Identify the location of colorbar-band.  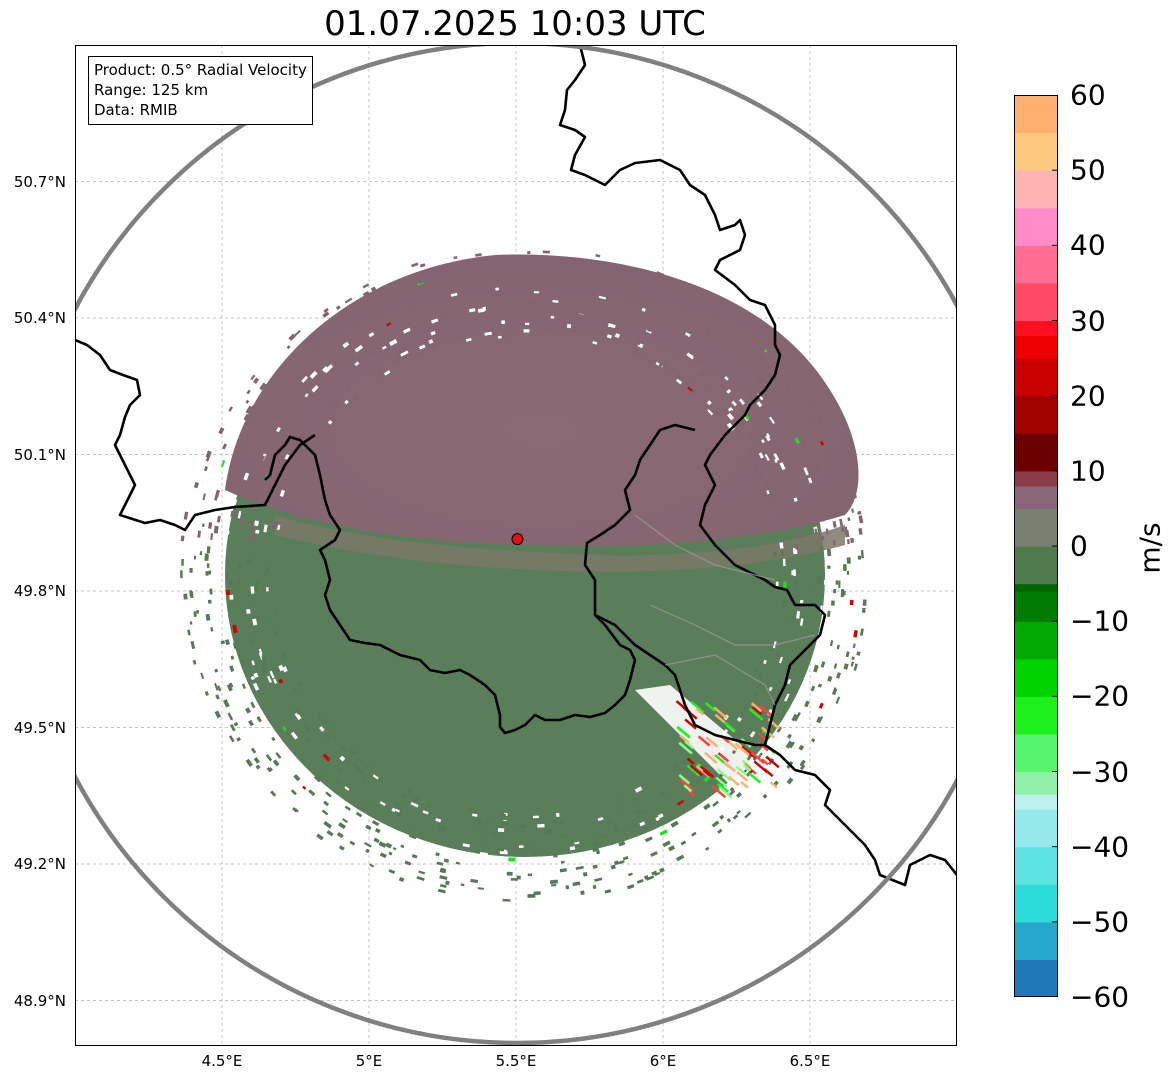
(1036, 783).